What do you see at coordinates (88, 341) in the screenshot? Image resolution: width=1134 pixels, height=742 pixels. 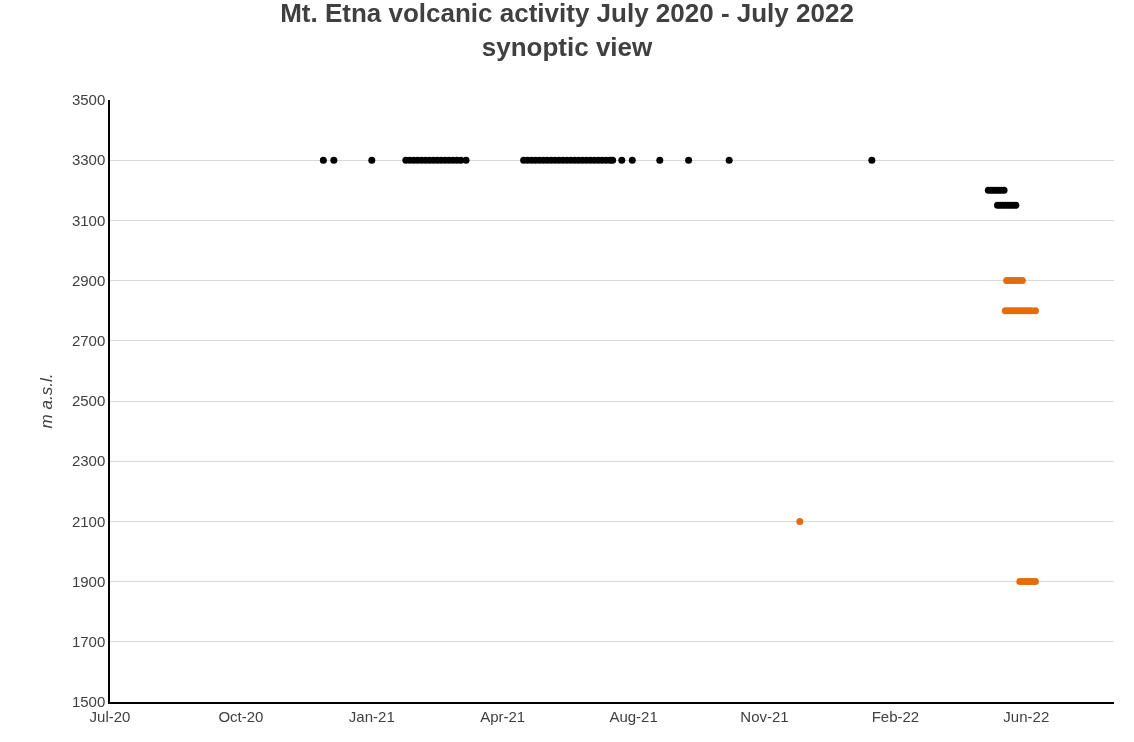 I see `y-tick-label: 2700` at bounding box center [88, 341].